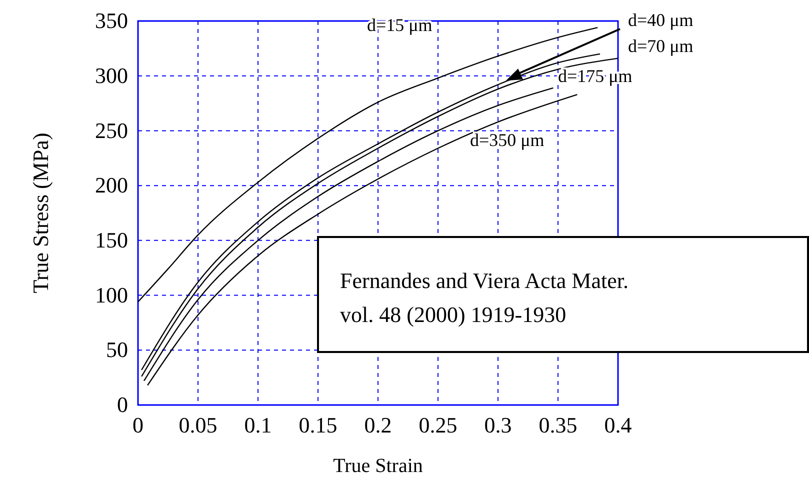 The image size is (809, 486). I want to click on x-tick-label: 0.1, so click(258, 425).